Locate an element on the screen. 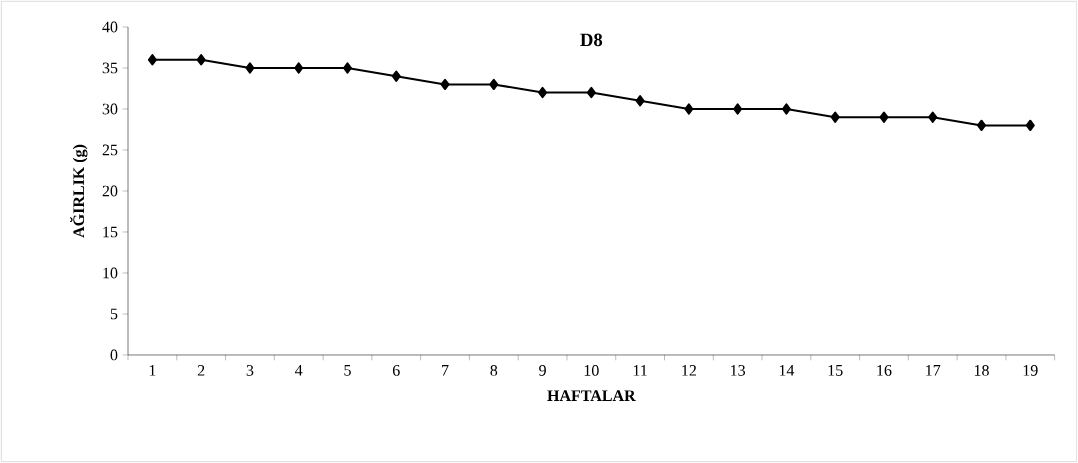  y-tick-label: 40 is located at coordinates (110, 27).